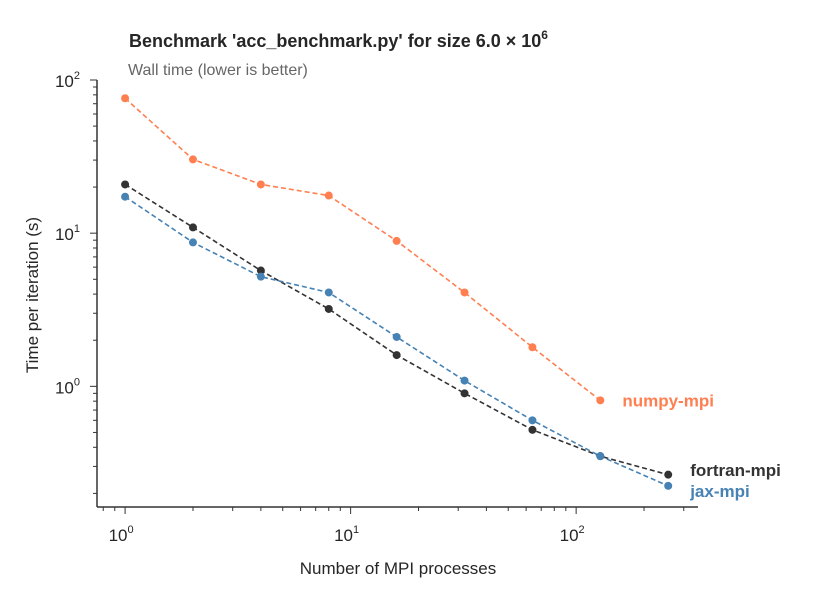 This screenshot has width=825, height=605. Describe the element at coordinates (346, 534) in the screenshot. I see `x-tick-label: 10¹` at that location.